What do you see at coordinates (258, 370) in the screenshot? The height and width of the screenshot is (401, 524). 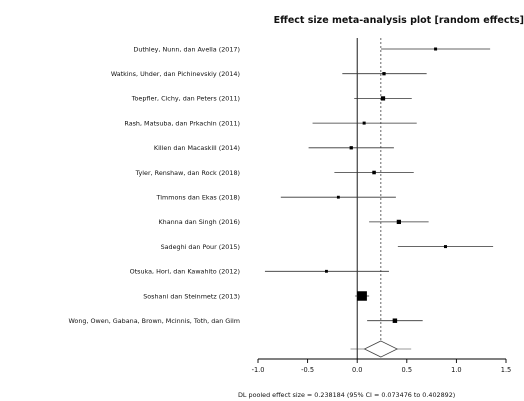 I see `x-tick-label: -1.0` at bounding box center [258, 370].